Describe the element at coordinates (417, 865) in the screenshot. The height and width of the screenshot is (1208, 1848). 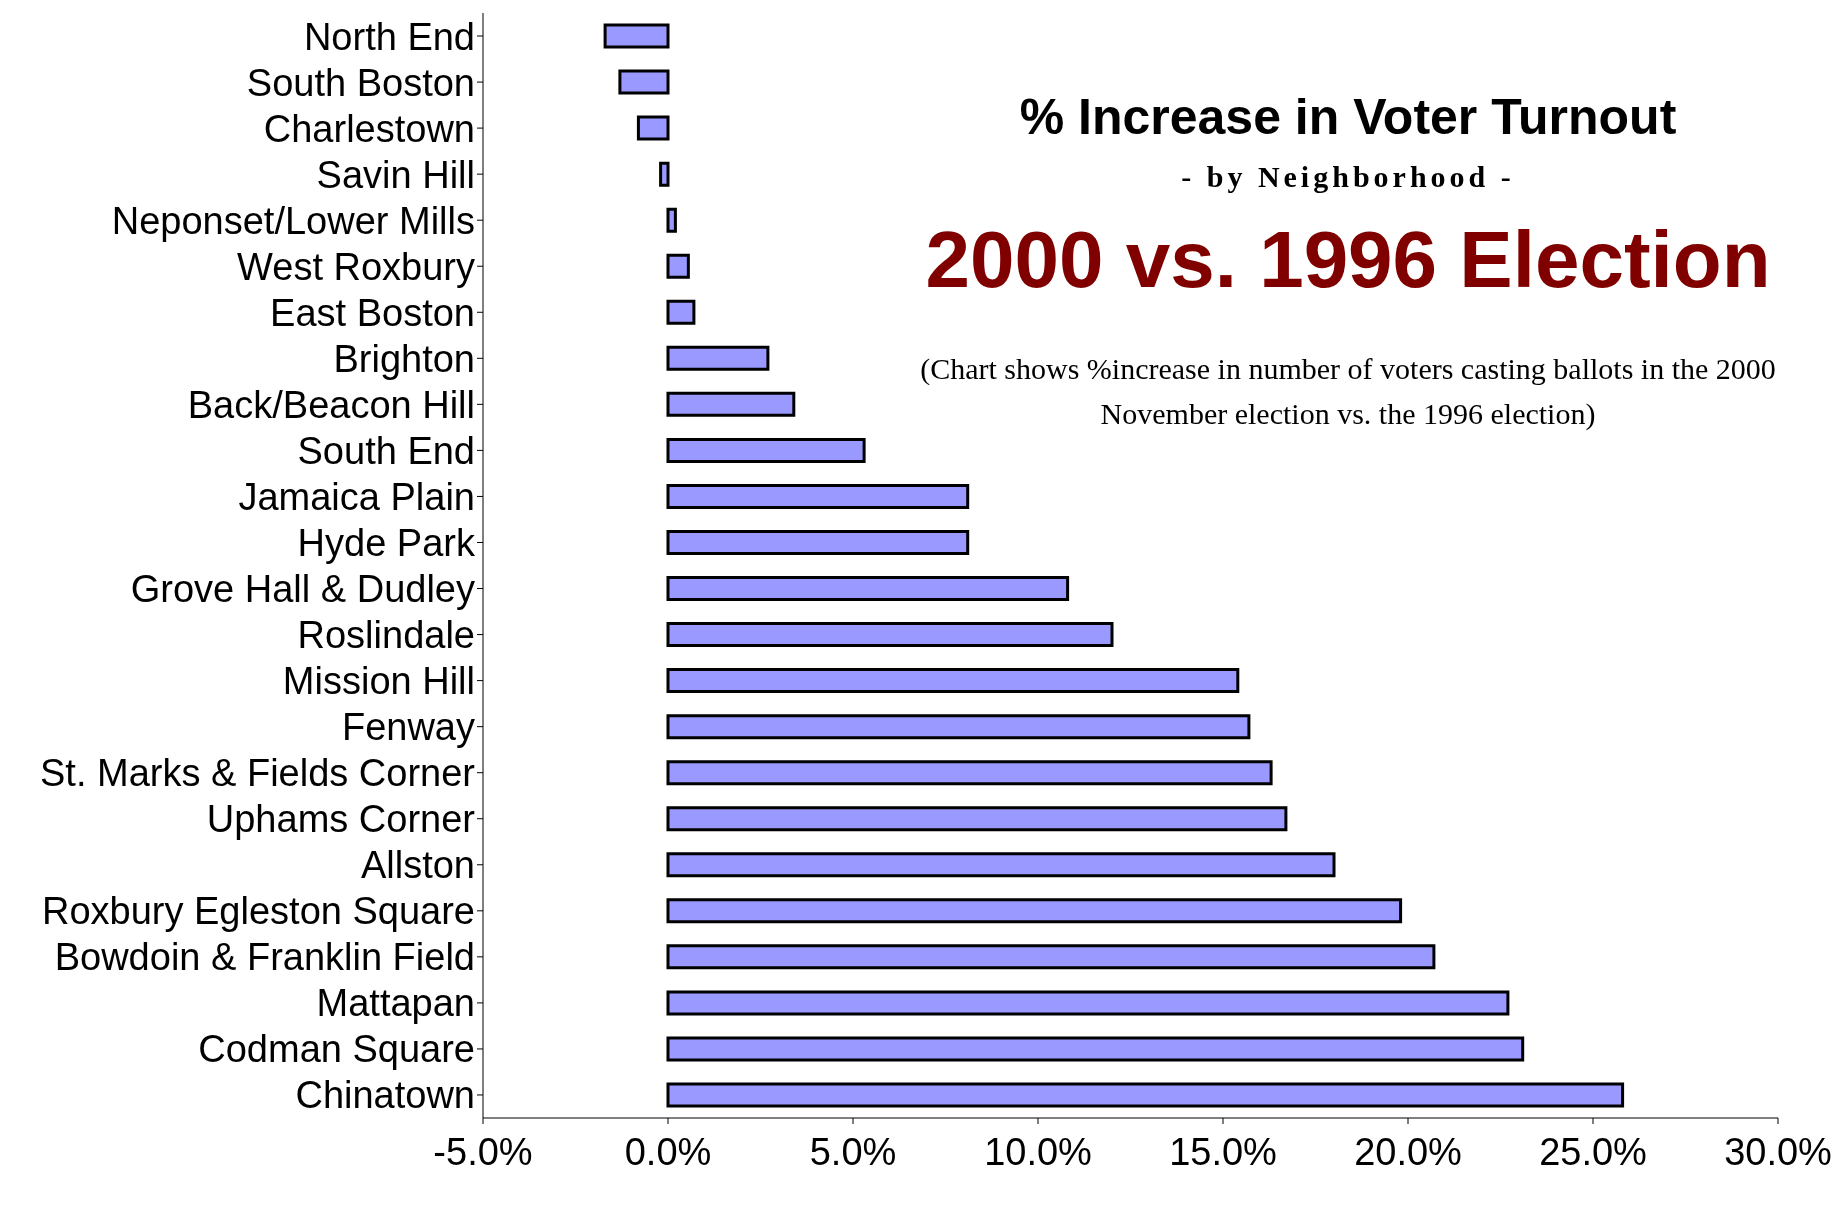
I see `y-tick-label: Allston` at that location.